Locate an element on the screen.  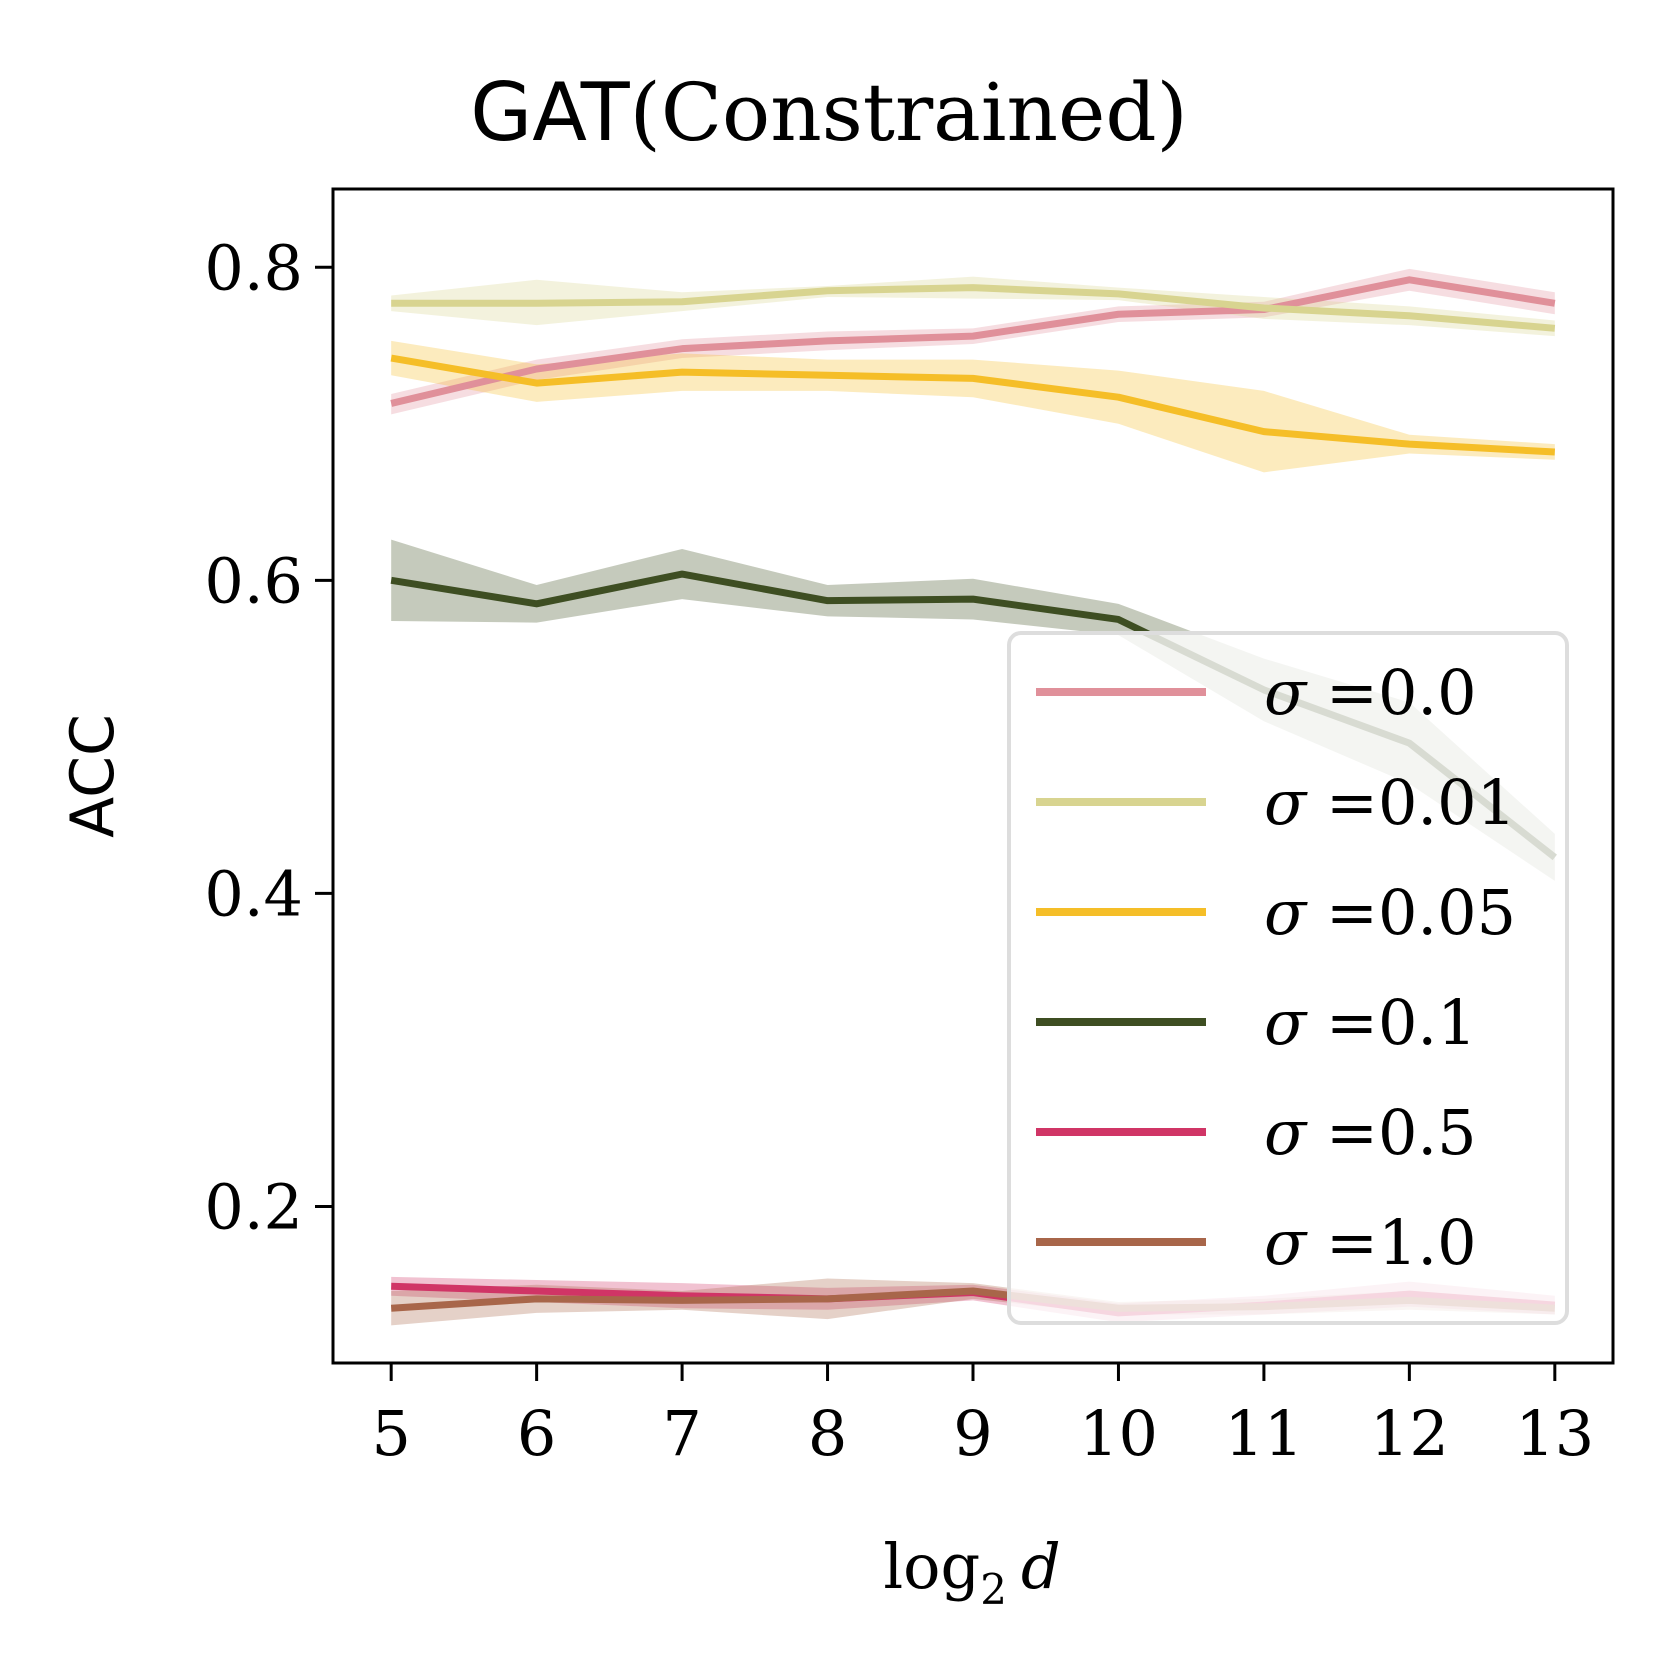
x-axis-label-variable: d is located at coordinates (1041, 1566).